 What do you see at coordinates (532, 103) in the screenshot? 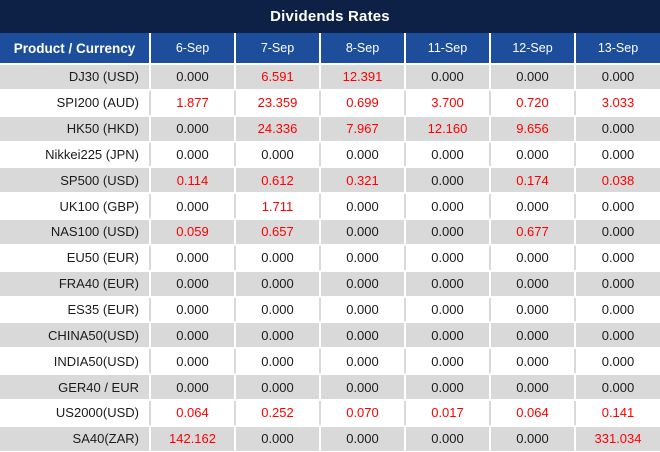
I see `dividend-value-cell: 0.720` at bounding box center [532, 103].